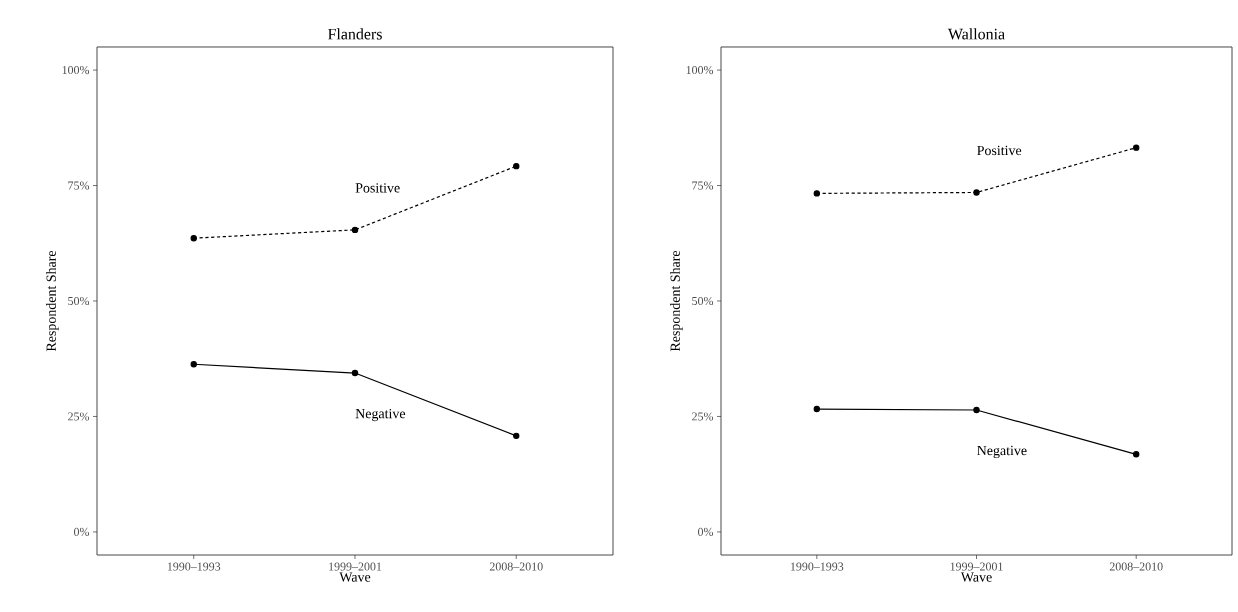 This screenshot has width=1238, height=612. What do you see at coordinates (355, 34) in the screenshot?
I see `chart-title: Flanders` at bounding box center [355, 34].